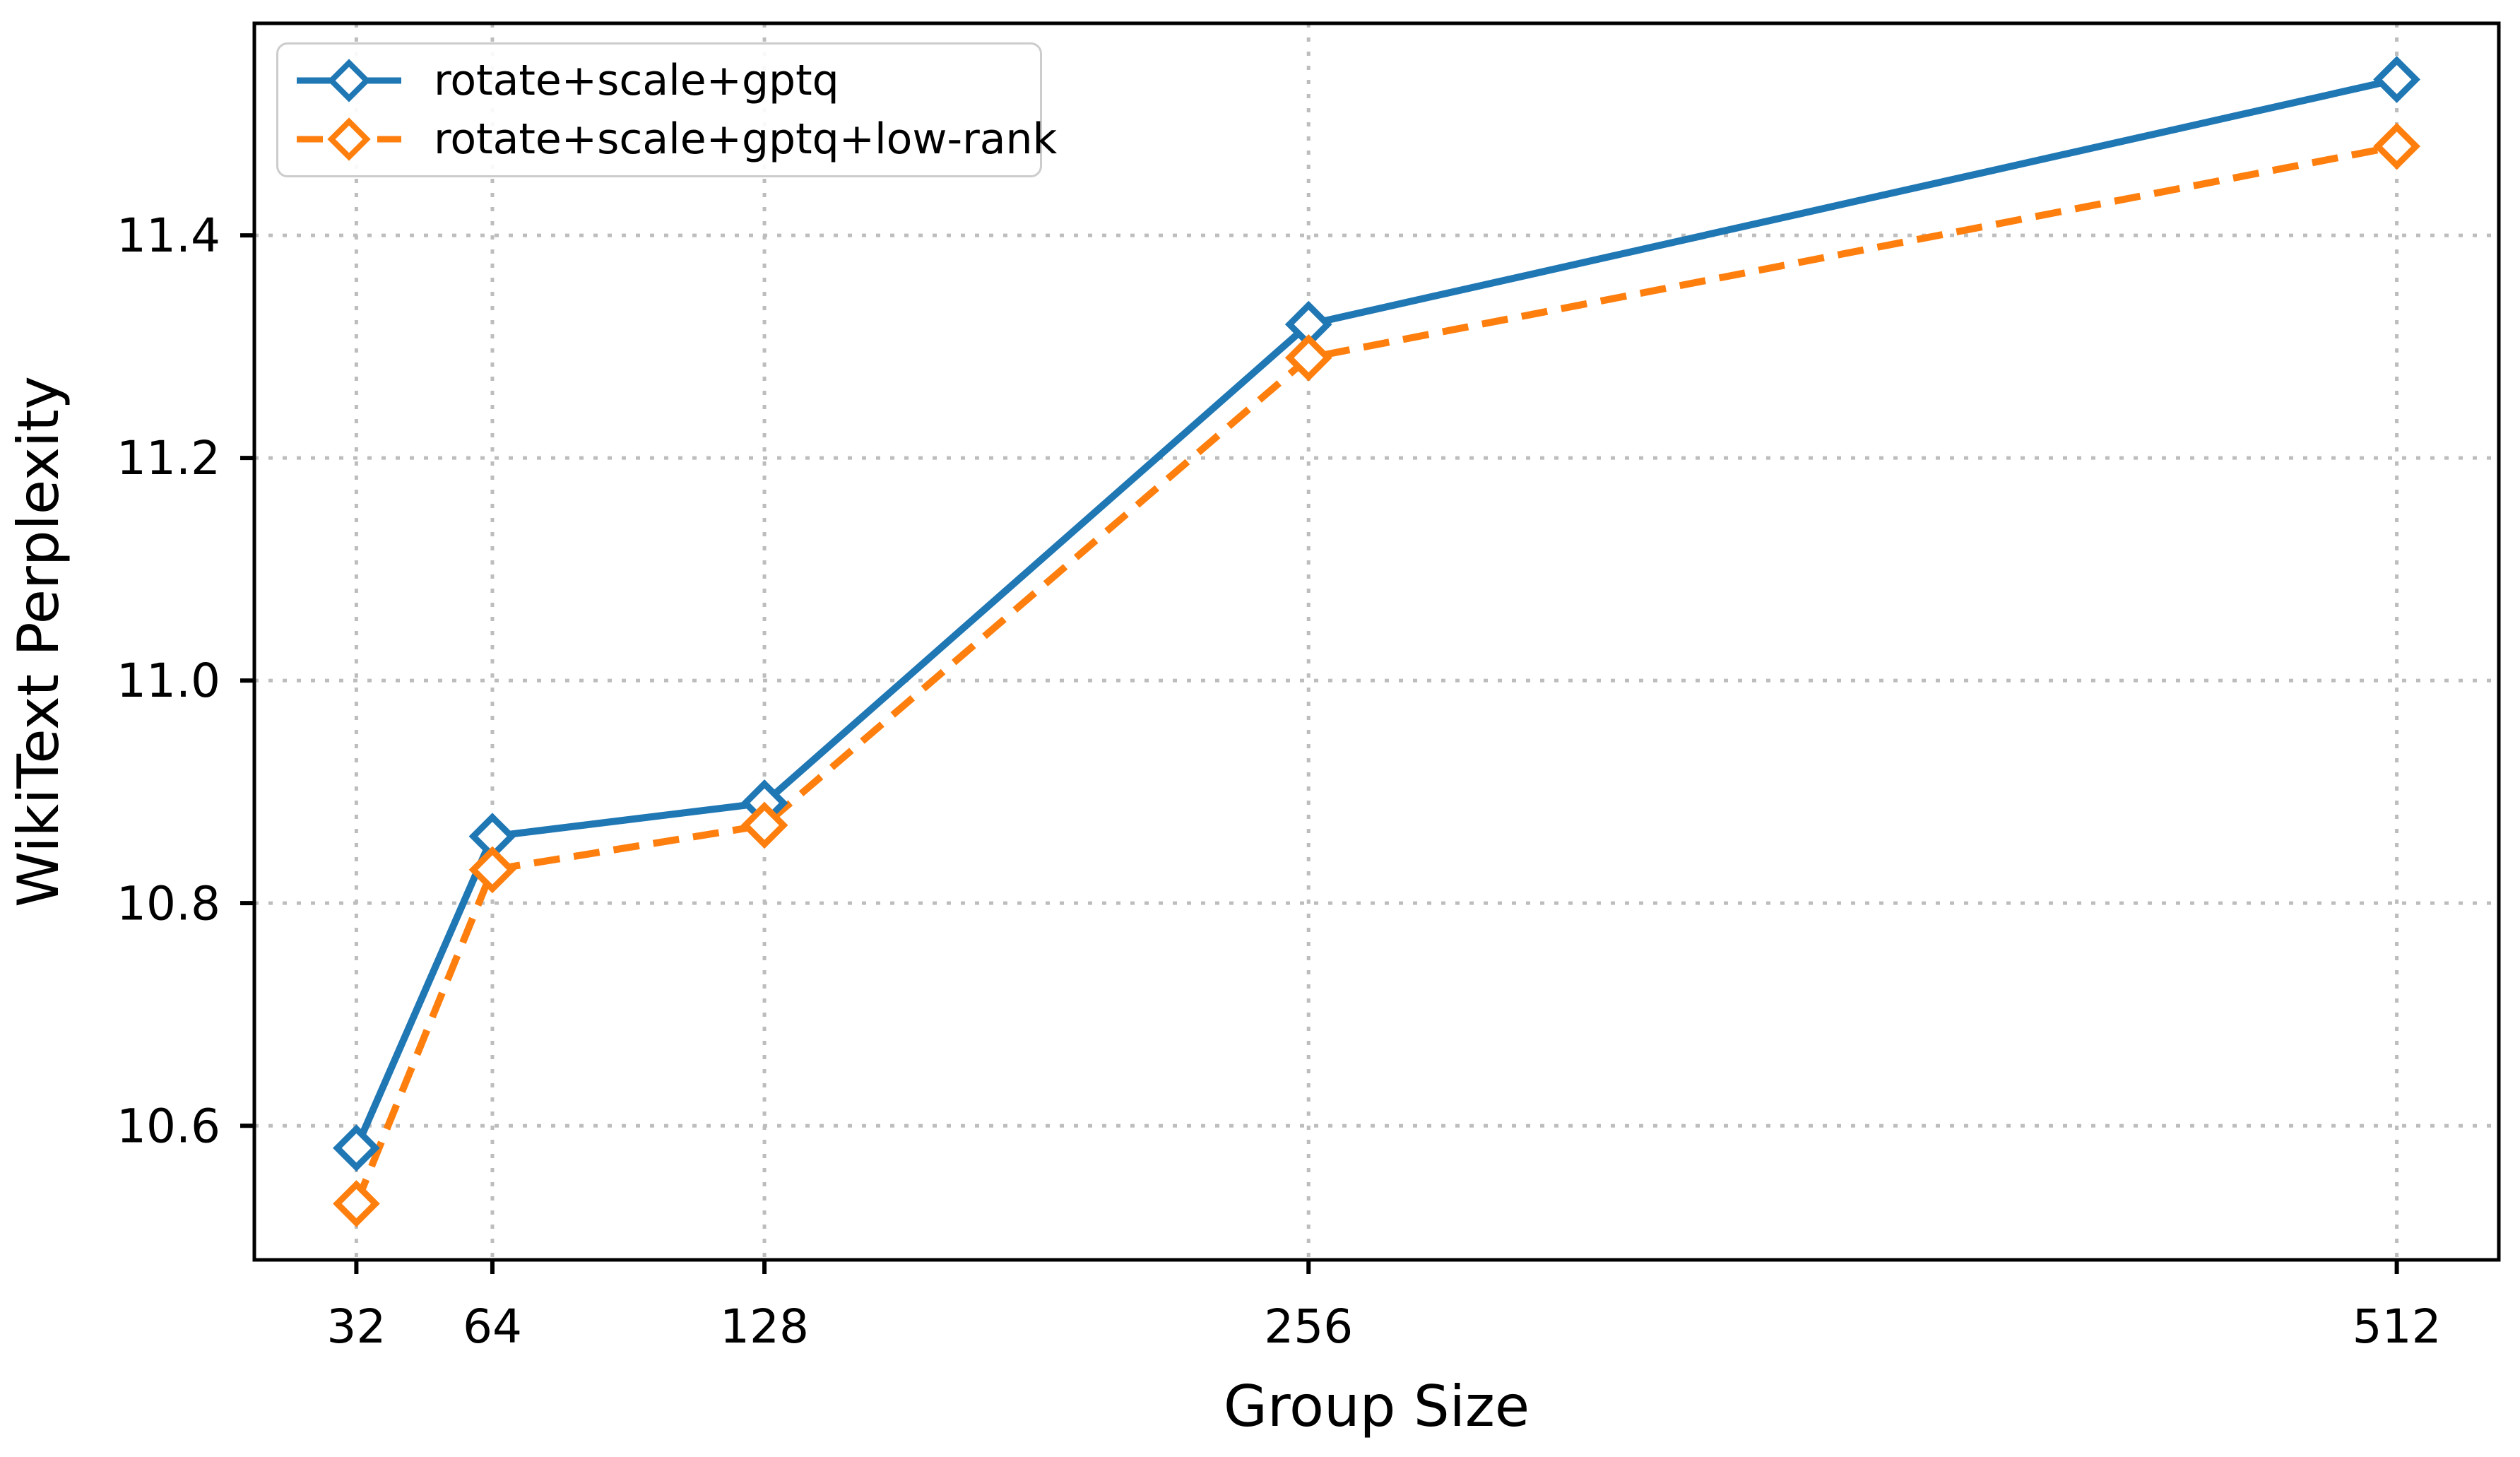  I want to click on legend-label: rotate+scale+gptq+low-rank, so click(746, 139).